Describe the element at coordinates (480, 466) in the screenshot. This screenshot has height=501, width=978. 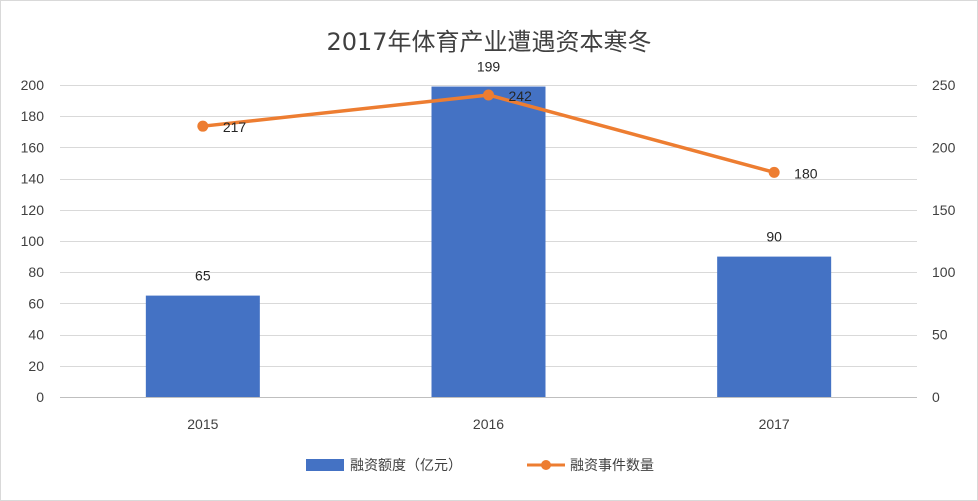
I see `legend: 融资额度（亿元） 融资事件数量` at that location.